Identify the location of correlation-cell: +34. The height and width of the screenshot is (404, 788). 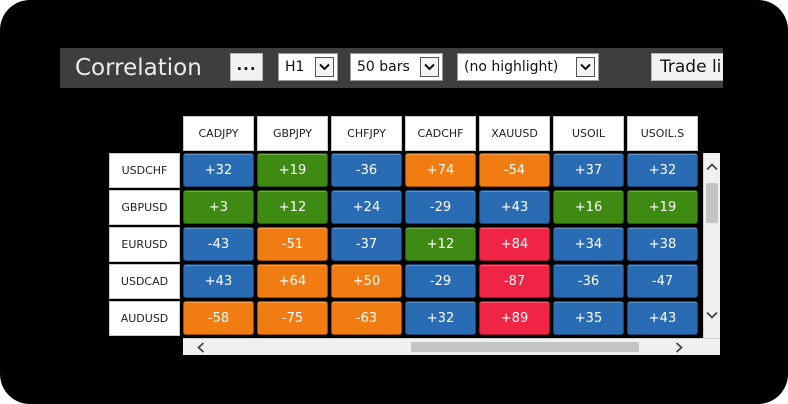
(588, 244).